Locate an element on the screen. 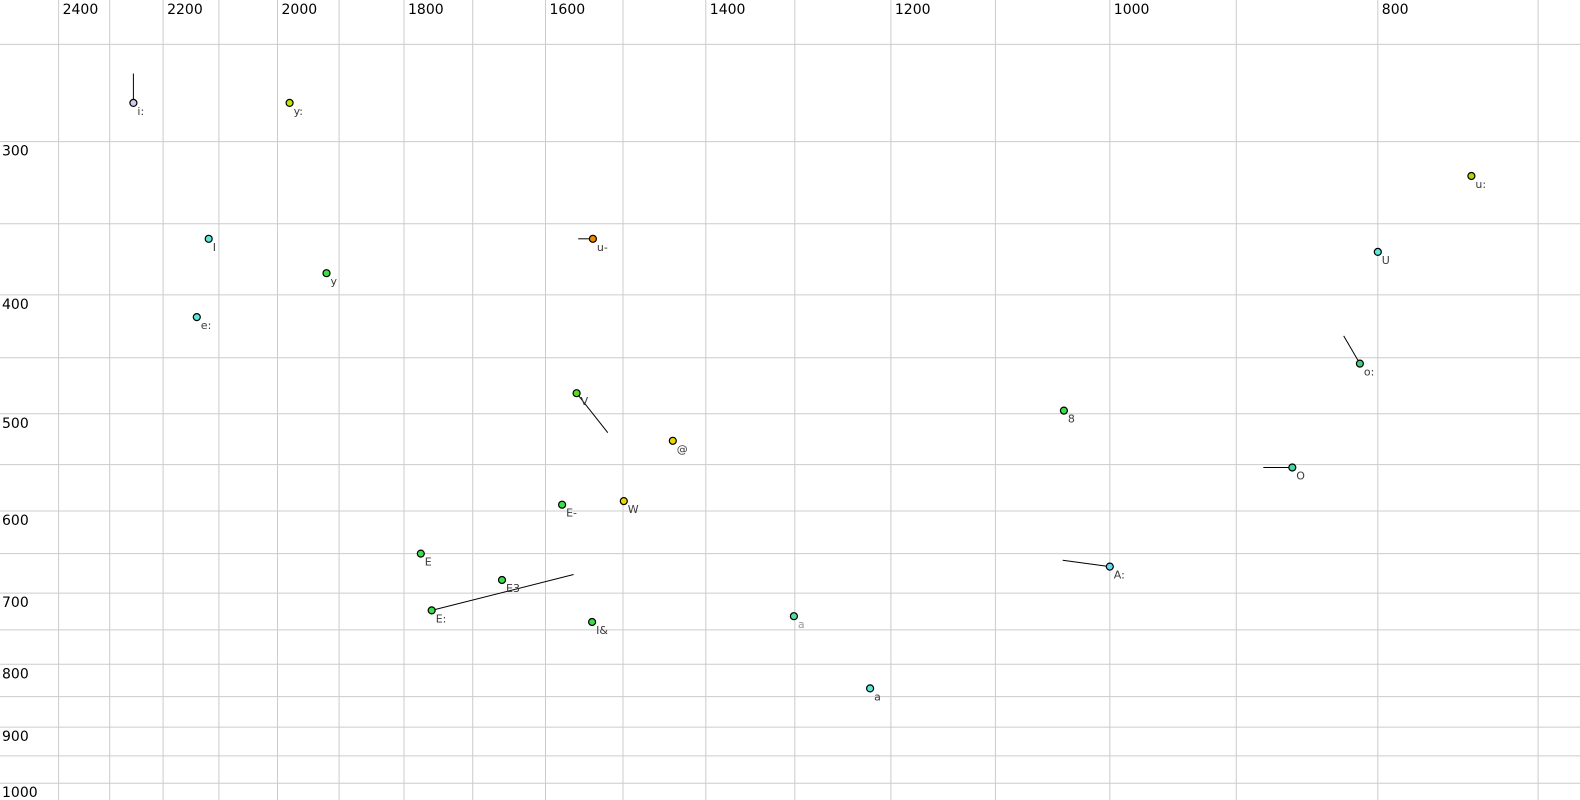  vowel-label: I is located at coordinates (214, 247).